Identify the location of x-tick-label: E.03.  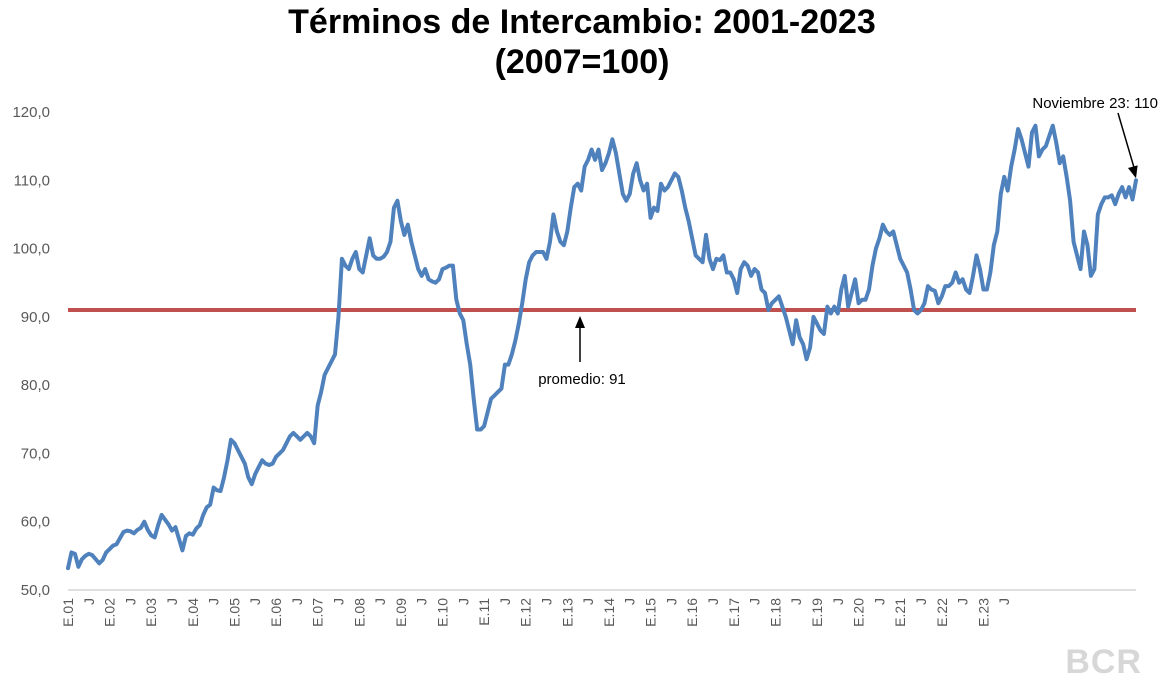
(151, 612).